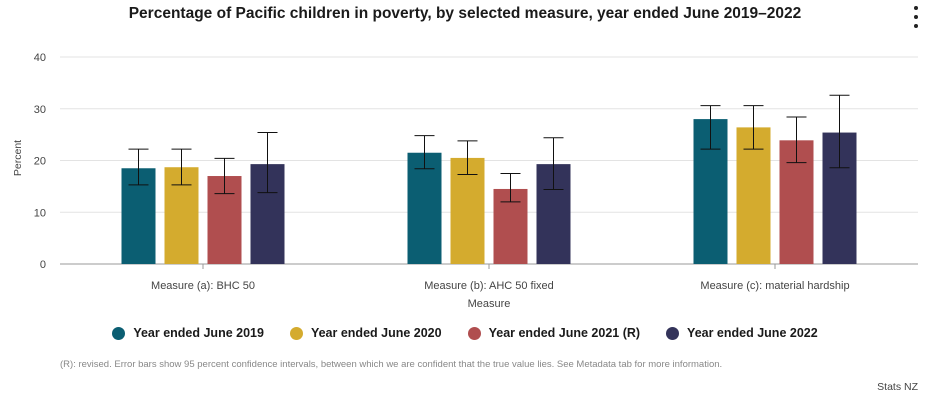 This screenshot has width=942, height=405. Describe the element at coordinates (774, 286) in the screenshot. I see `x-tick-label: Measure (c): material hardship` at that location.